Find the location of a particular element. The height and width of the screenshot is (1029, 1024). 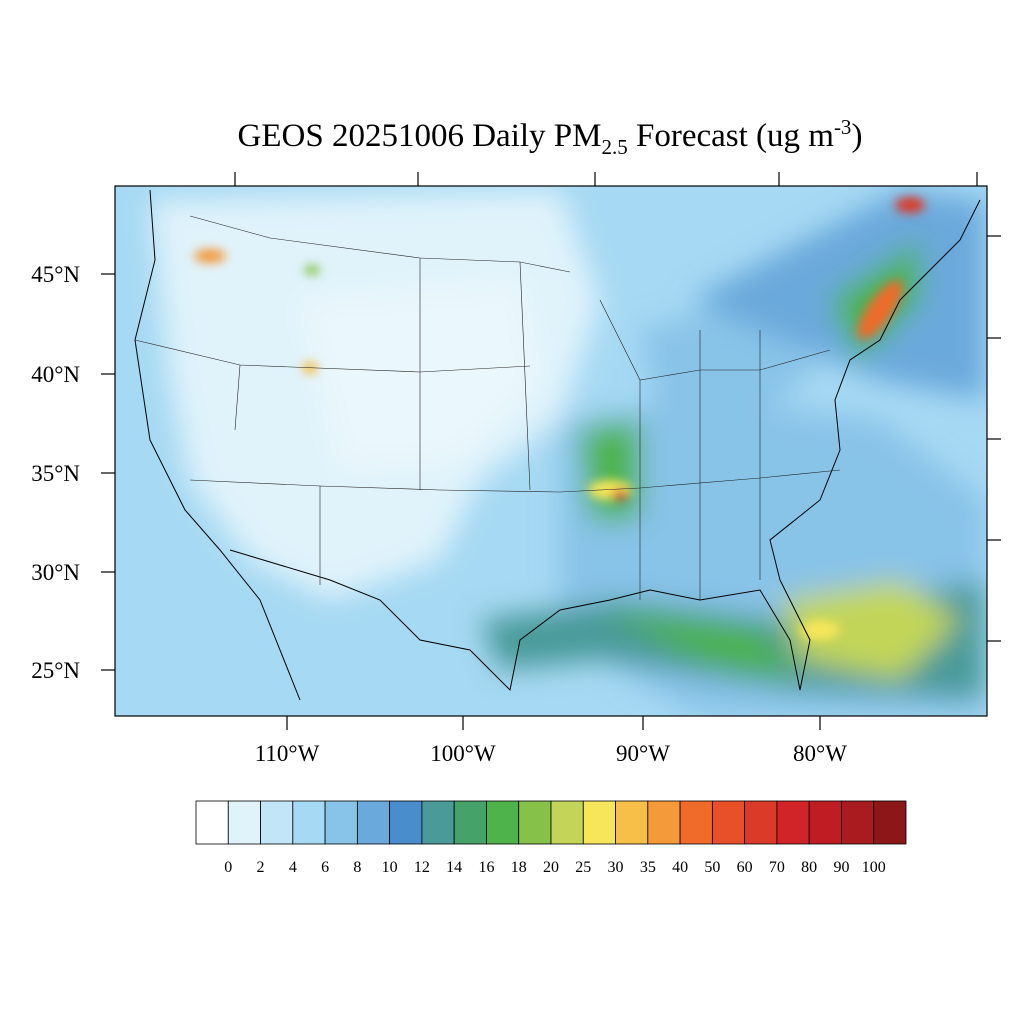

colorbar-label: 6 is located at coordinates (325, 867).